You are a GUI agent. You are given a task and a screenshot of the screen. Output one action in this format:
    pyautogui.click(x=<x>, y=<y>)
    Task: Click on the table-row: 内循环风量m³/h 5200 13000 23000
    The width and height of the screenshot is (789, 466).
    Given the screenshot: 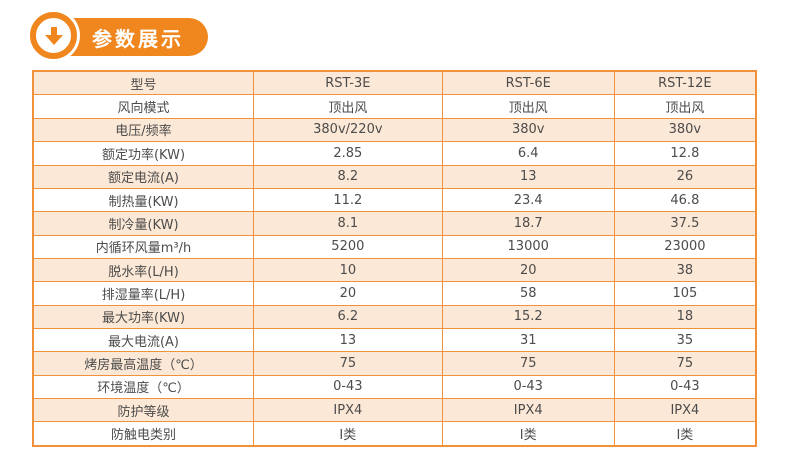 What is the action you would take?
    pyautogui.click(x=394, y=246)
    